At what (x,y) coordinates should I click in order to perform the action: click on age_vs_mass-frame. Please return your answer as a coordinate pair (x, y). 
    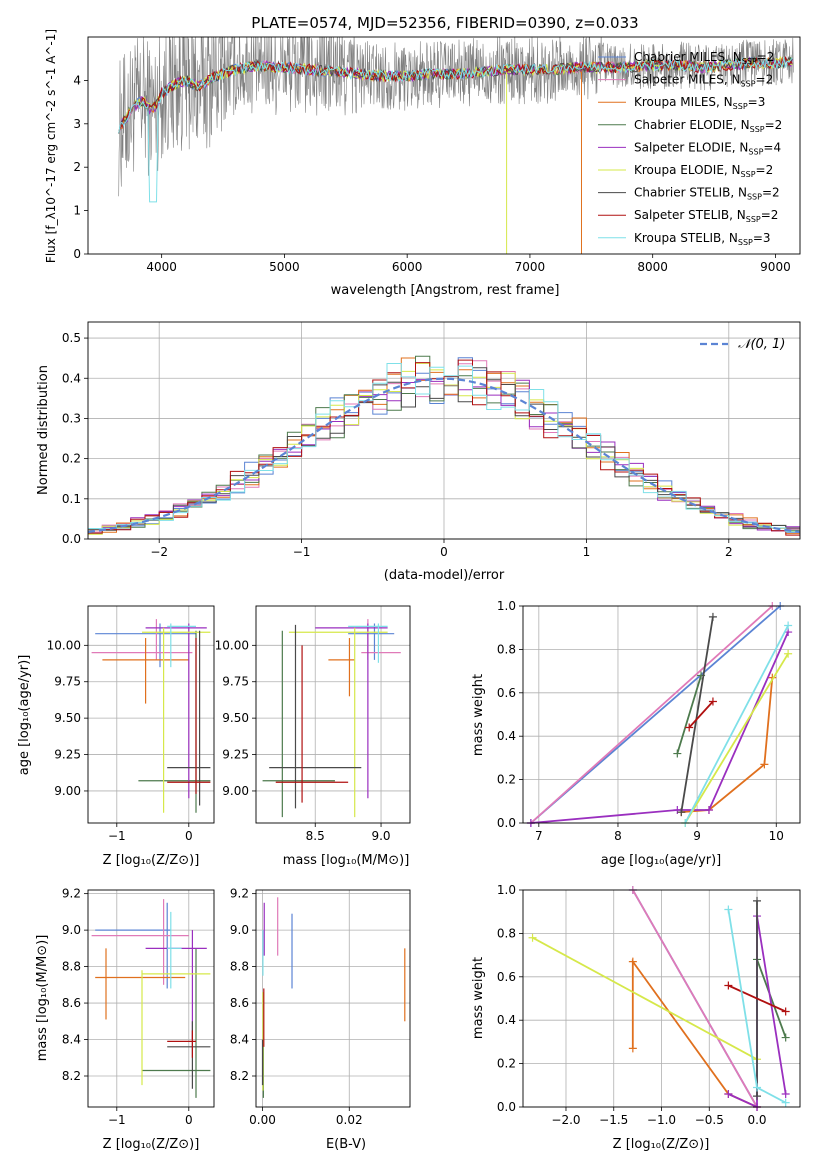
    Looking at the image, I should click on (333, 714).